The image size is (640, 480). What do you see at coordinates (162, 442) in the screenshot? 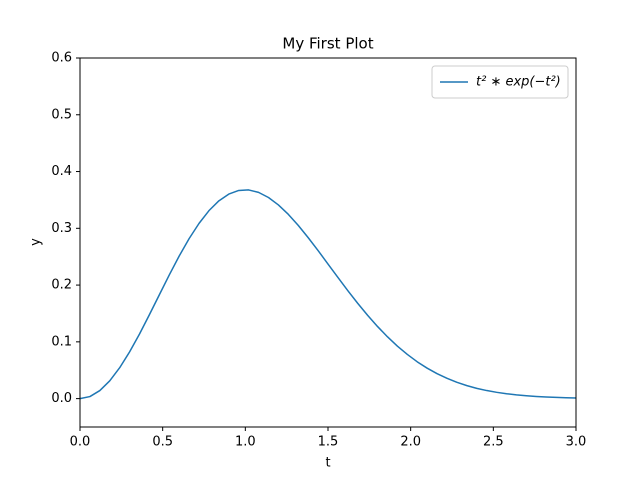
I see `x-tick-label: 0.5` at bounding box center [162, 442].